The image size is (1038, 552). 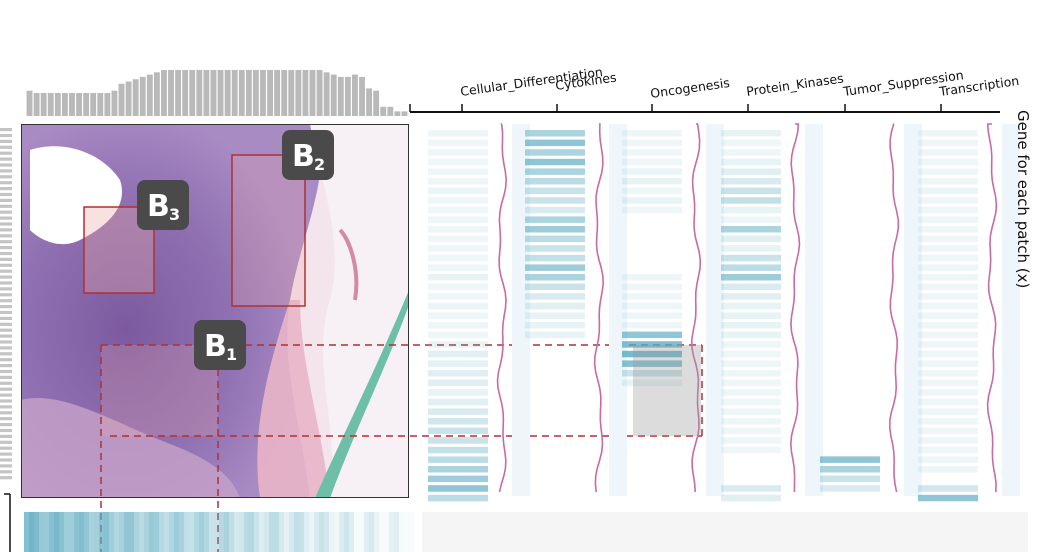 What do you see at coordinates (6, 304) in the screenshot?
I see `left-row-markers` at bounding box center [6, 304].